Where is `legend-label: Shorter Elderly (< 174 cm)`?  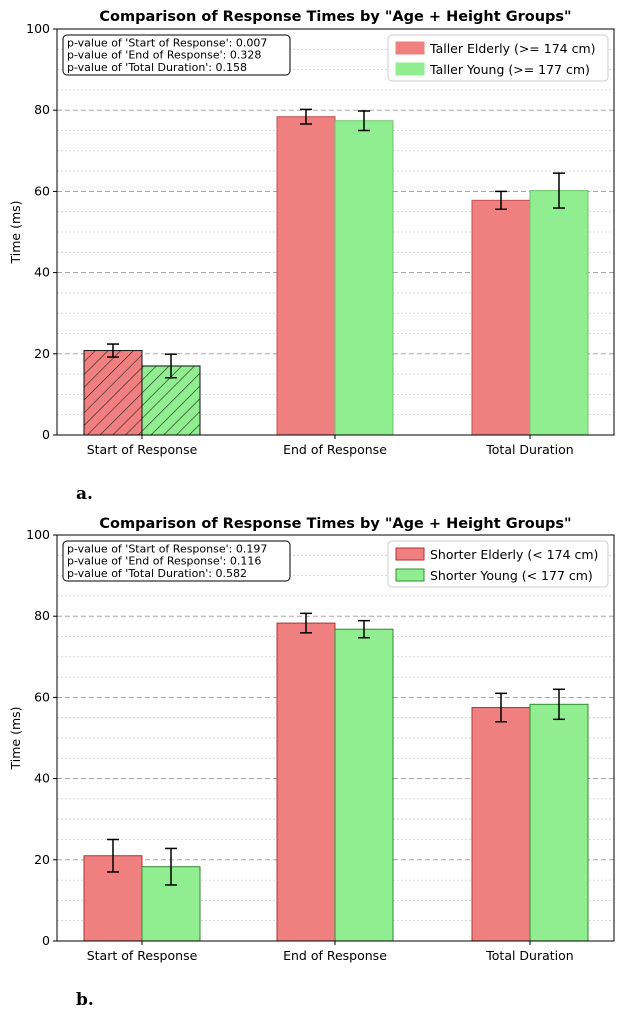
legend-label: Shorter Elderly (< 174 cm) is located at coordinates (514, 554).